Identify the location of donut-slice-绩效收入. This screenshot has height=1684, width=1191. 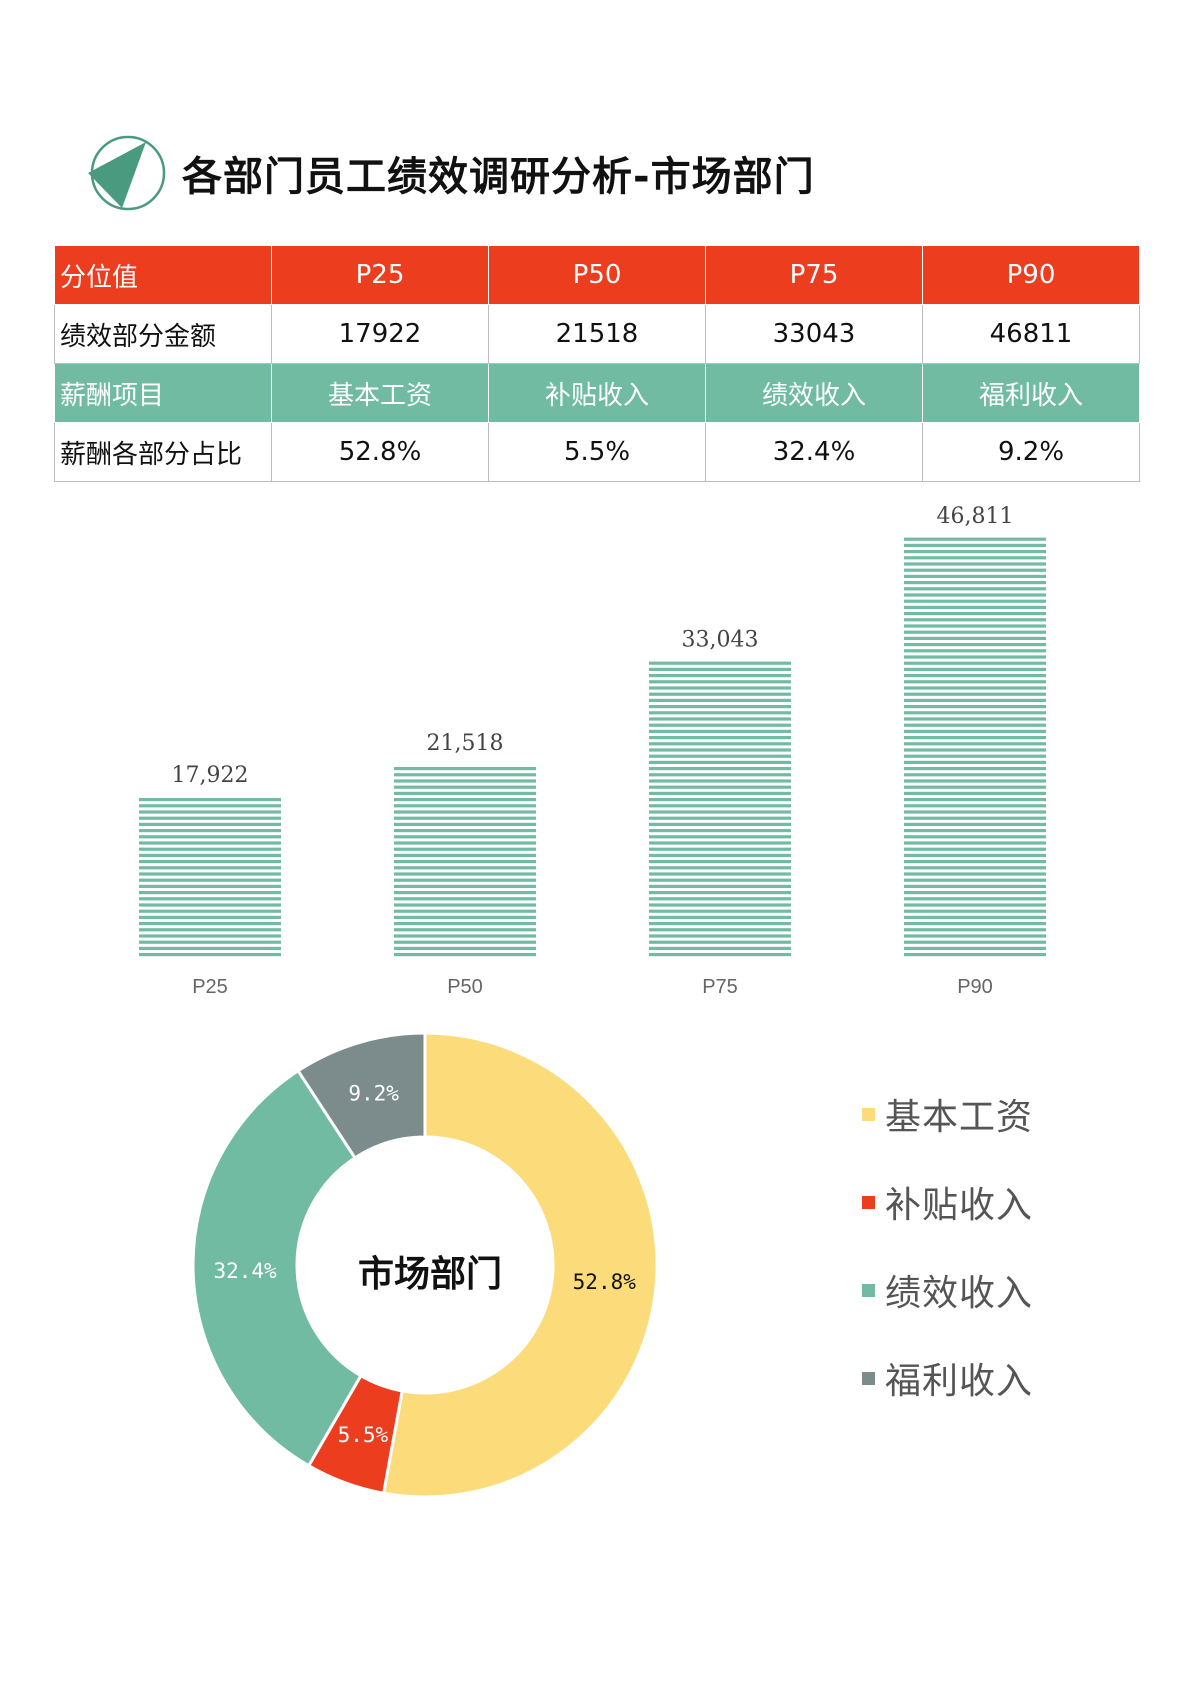
(277, 1268).